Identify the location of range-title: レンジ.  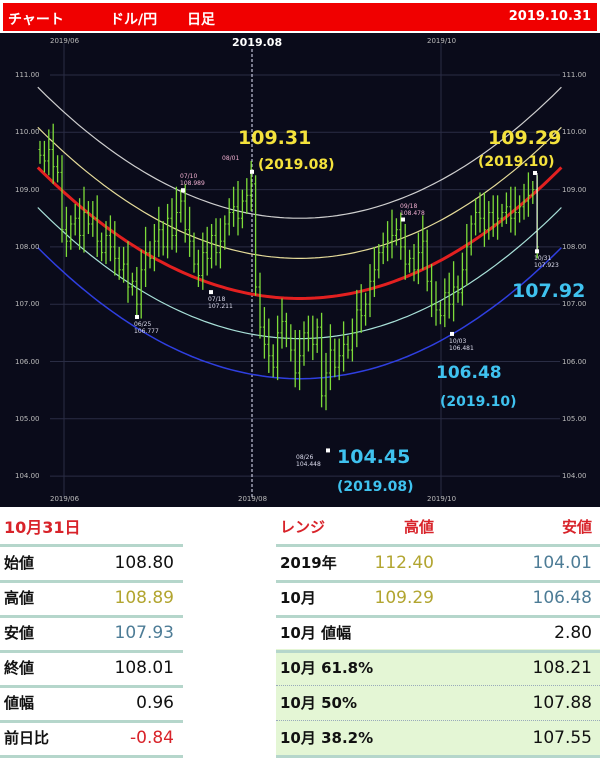
(303, 527).